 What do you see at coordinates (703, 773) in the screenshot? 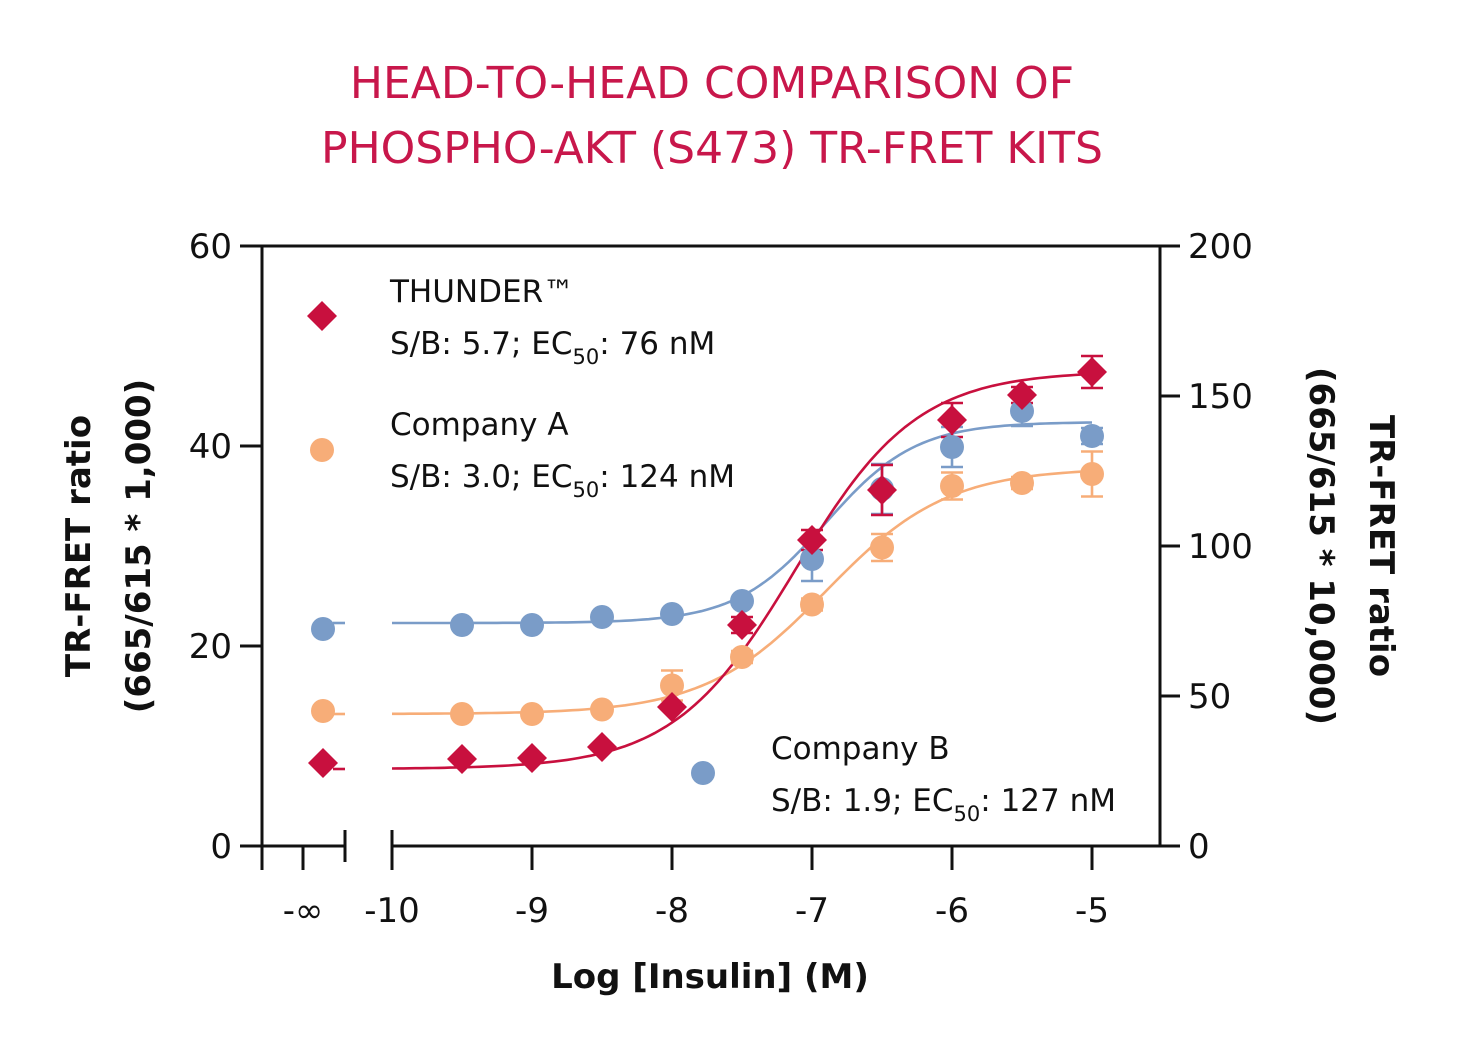
I see `legend-marker-company-b` at bounding box center [703, 773].